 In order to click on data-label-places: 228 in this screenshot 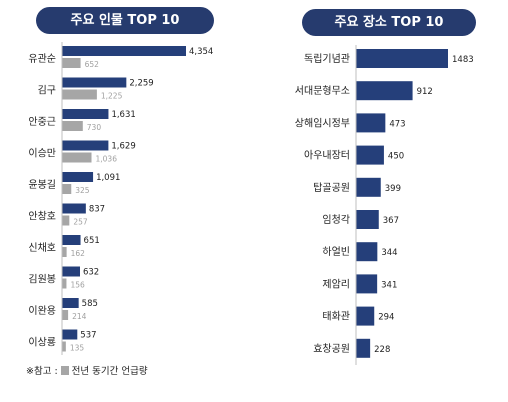, I will do `click(382, 350)`.